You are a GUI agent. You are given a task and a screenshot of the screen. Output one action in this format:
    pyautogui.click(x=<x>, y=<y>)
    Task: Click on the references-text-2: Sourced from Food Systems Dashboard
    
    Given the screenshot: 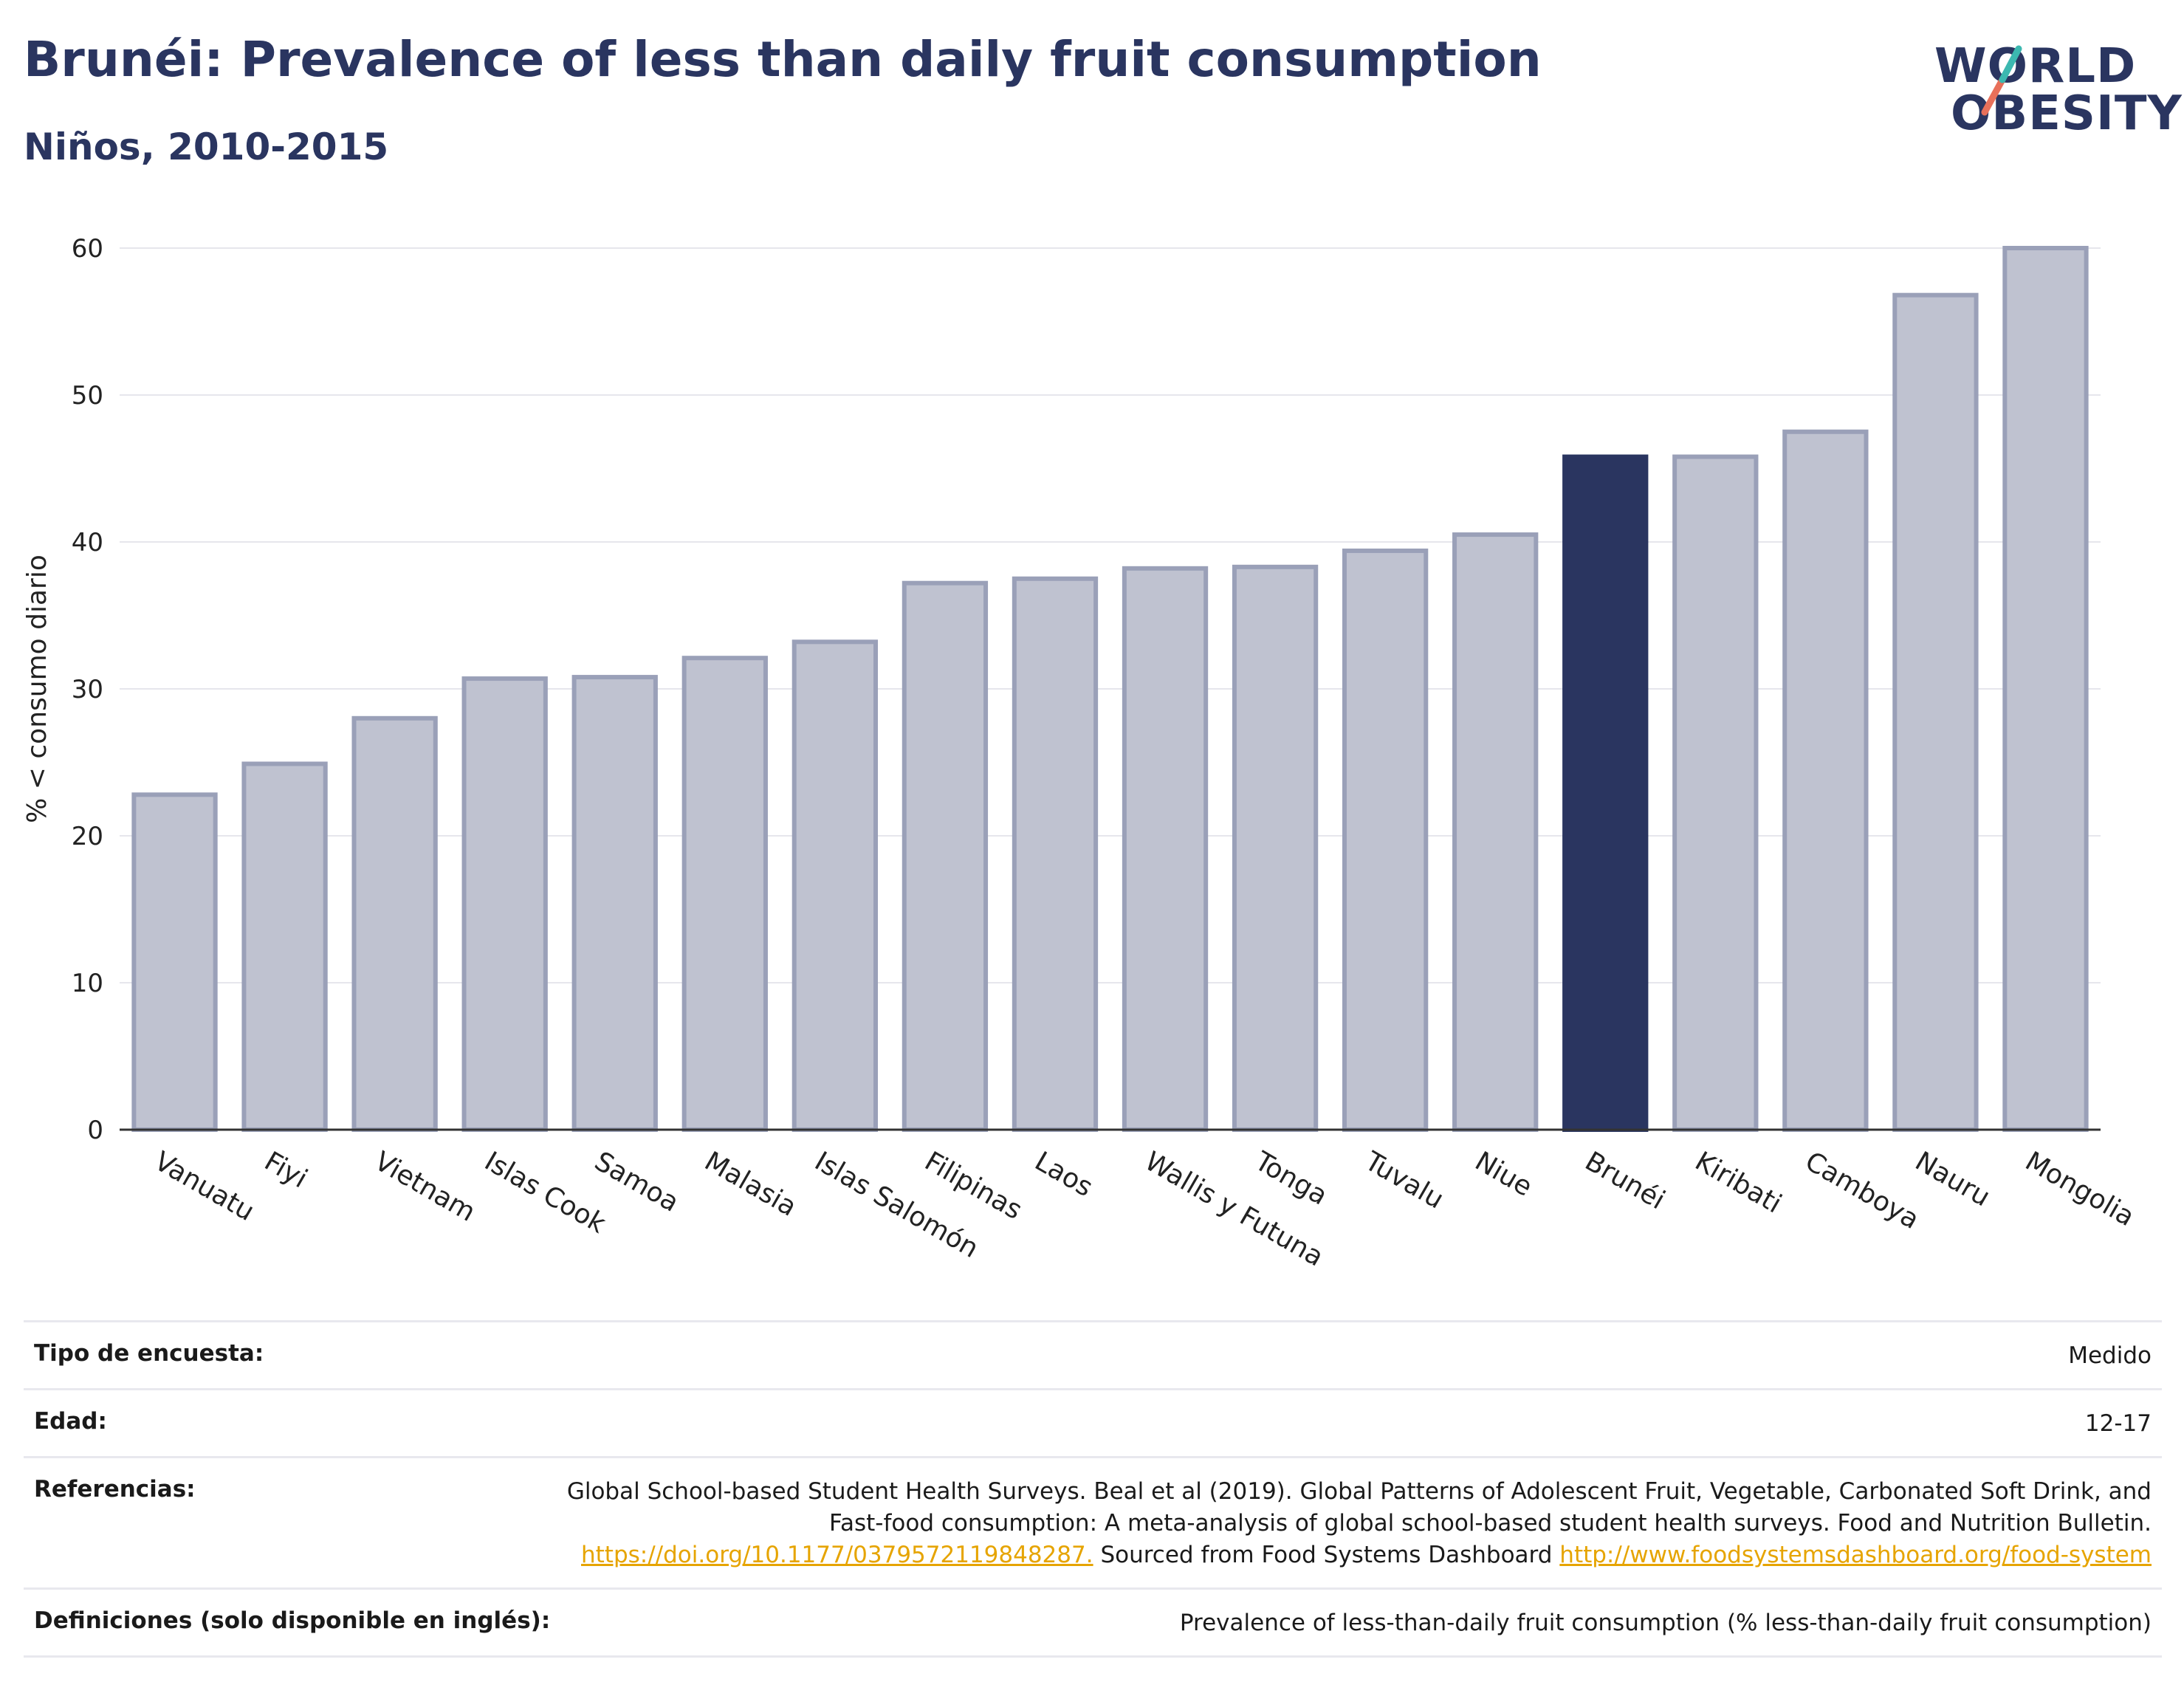 What is the action you would take?
    pyautogui.click(x=1327, y=1555)
    